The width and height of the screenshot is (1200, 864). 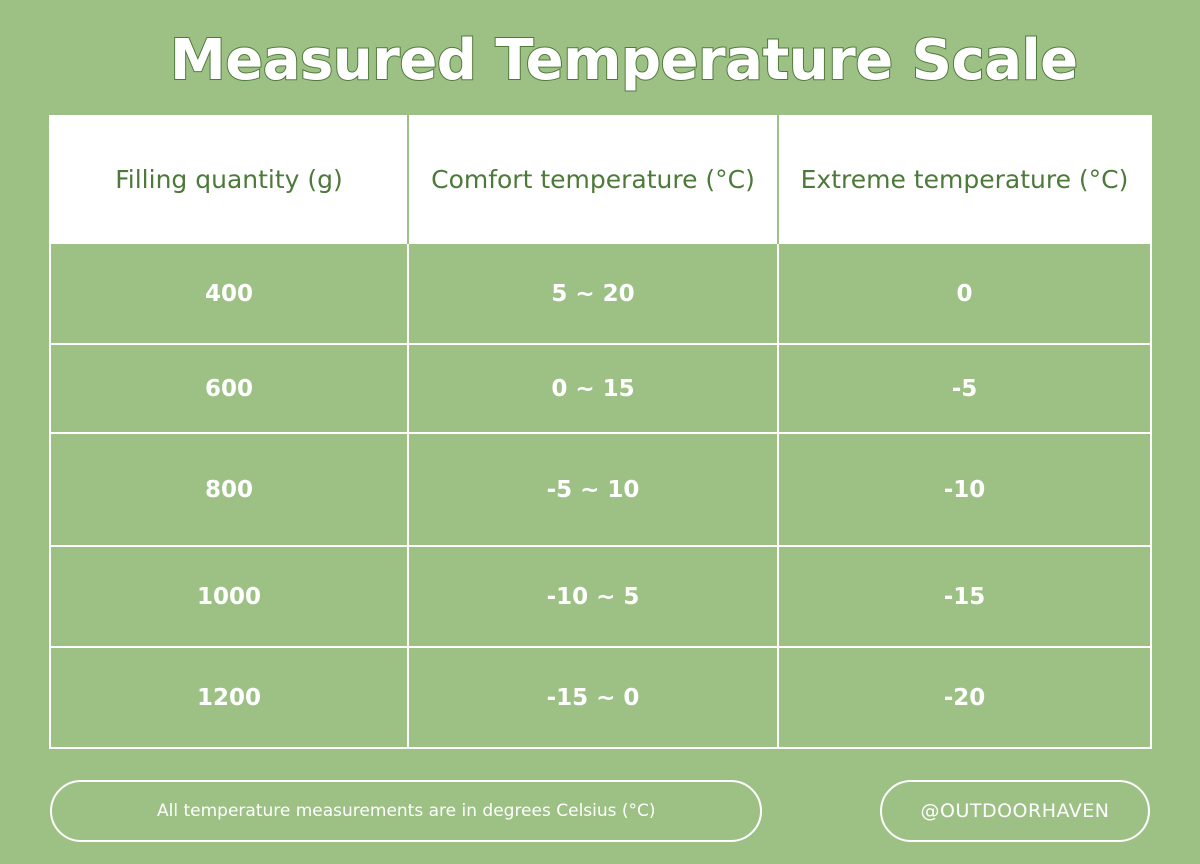 I want to click on cell-filling-quantity: 600, so click(x=229, y=388).